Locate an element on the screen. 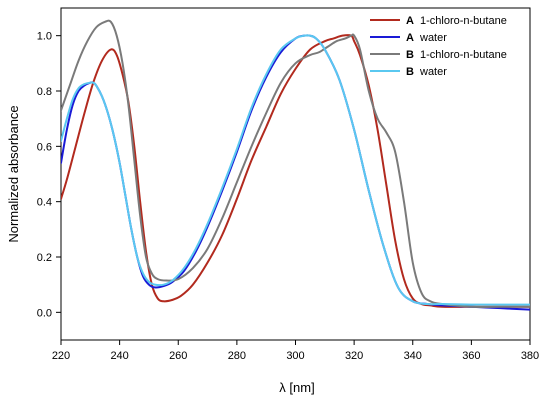 Image resolution: width=550 pixels, height=405 pixels. y-tick-label: 0.8 is located at coordinates (44, 92).